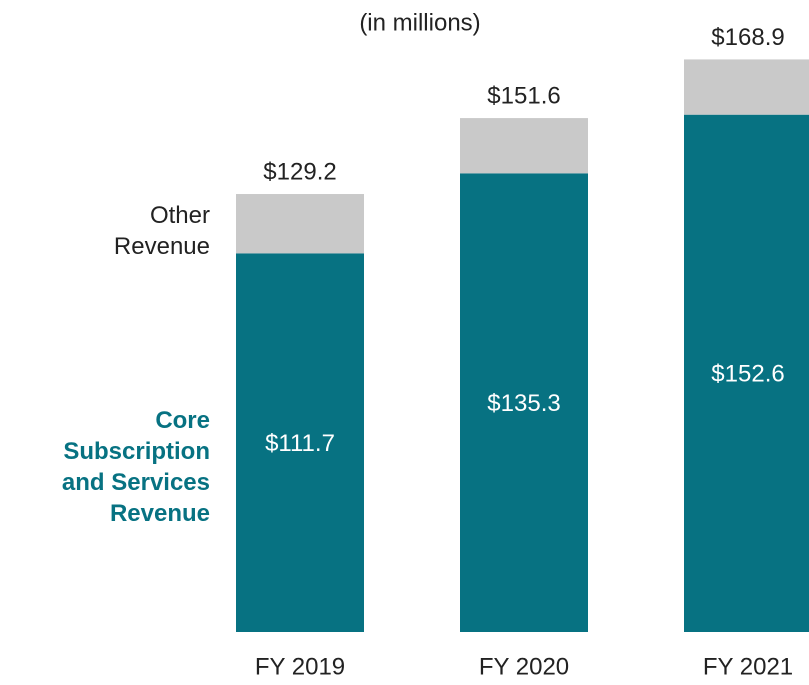  Describe the element at coordinates (135, 467) in the screenshot. I see `legend-core: Core Subscription and Services Revenue` at that location.